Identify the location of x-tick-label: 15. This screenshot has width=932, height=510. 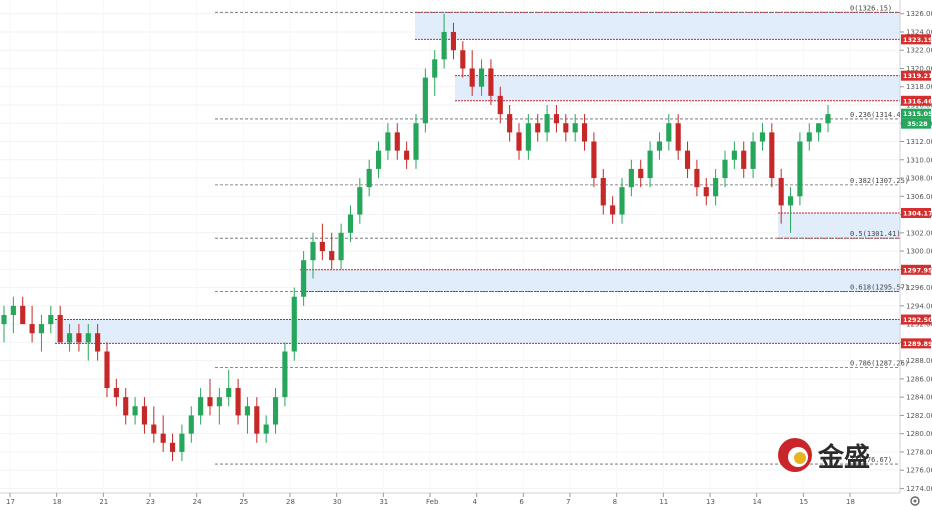
(803, 502).